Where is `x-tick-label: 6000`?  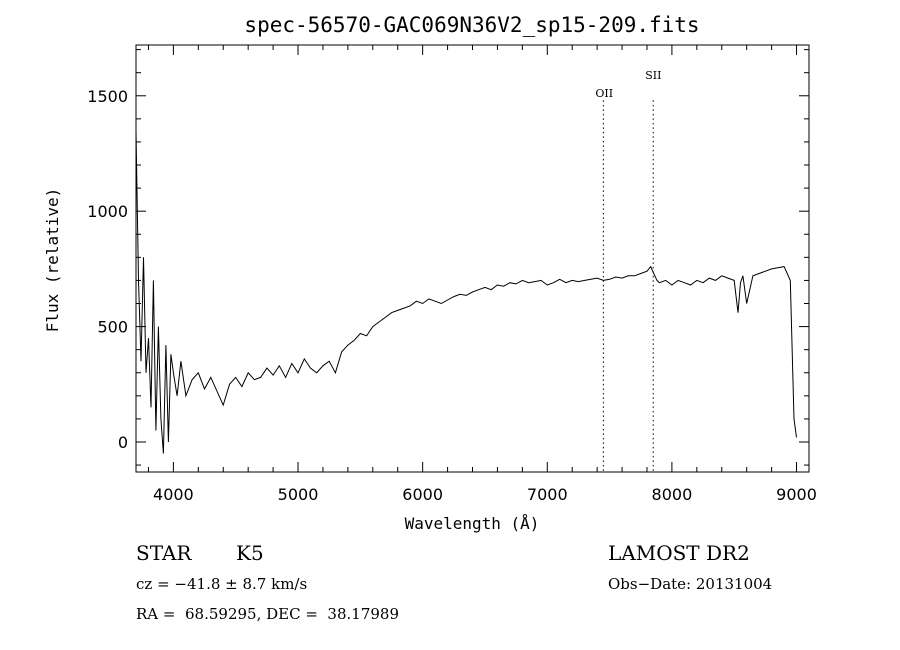
x-tick-label: 6000 is located at coordinates (422, 494).